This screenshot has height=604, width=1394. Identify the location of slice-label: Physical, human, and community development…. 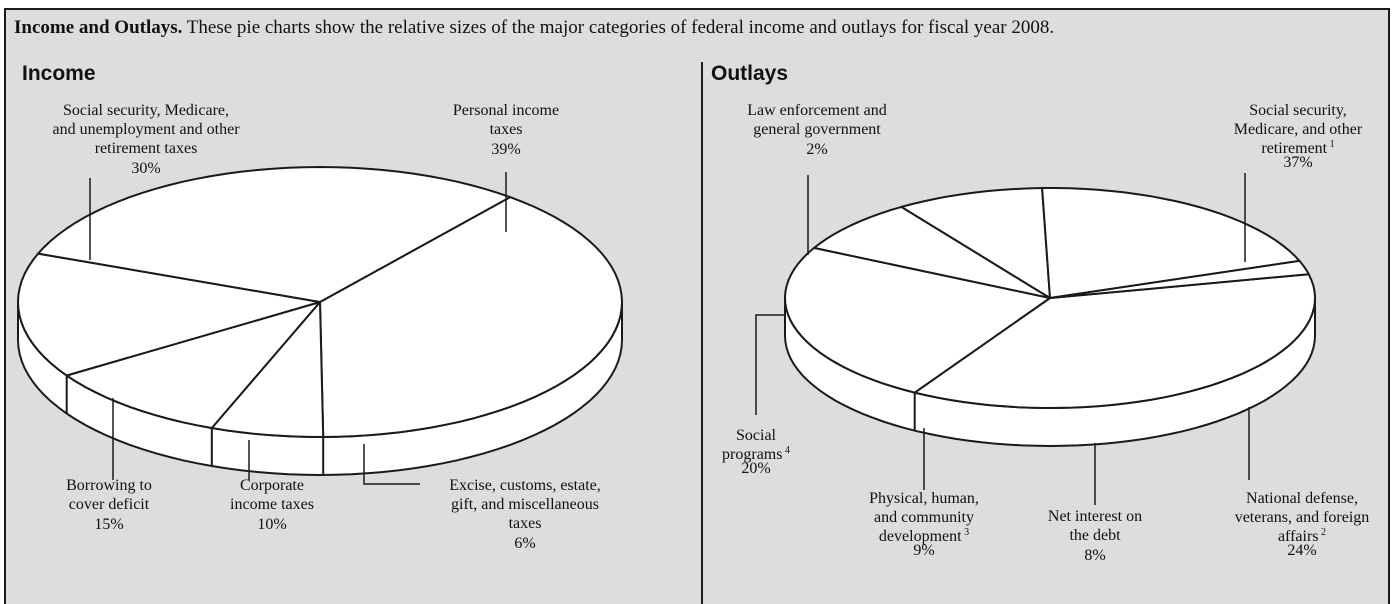
(924, 524).